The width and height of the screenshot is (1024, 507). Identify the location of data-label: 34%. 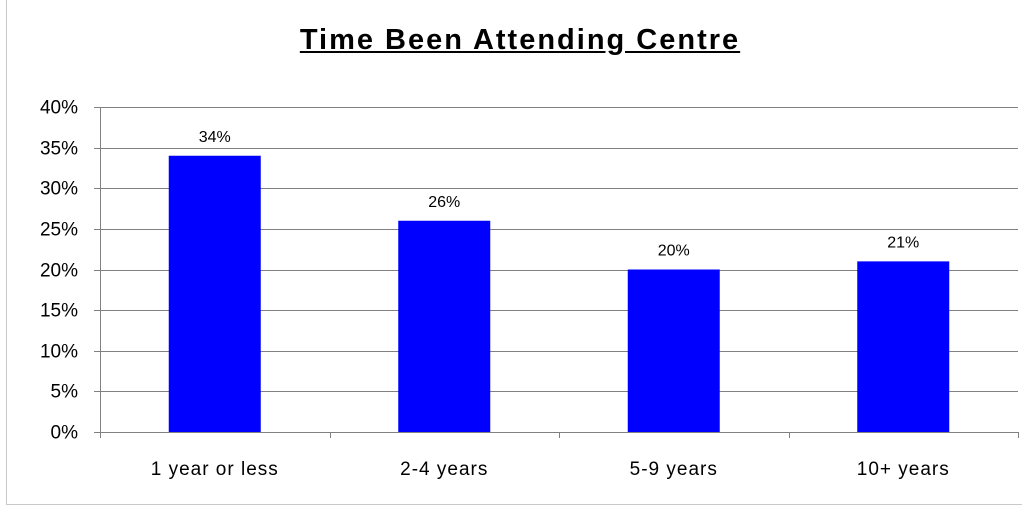
(215, 137).